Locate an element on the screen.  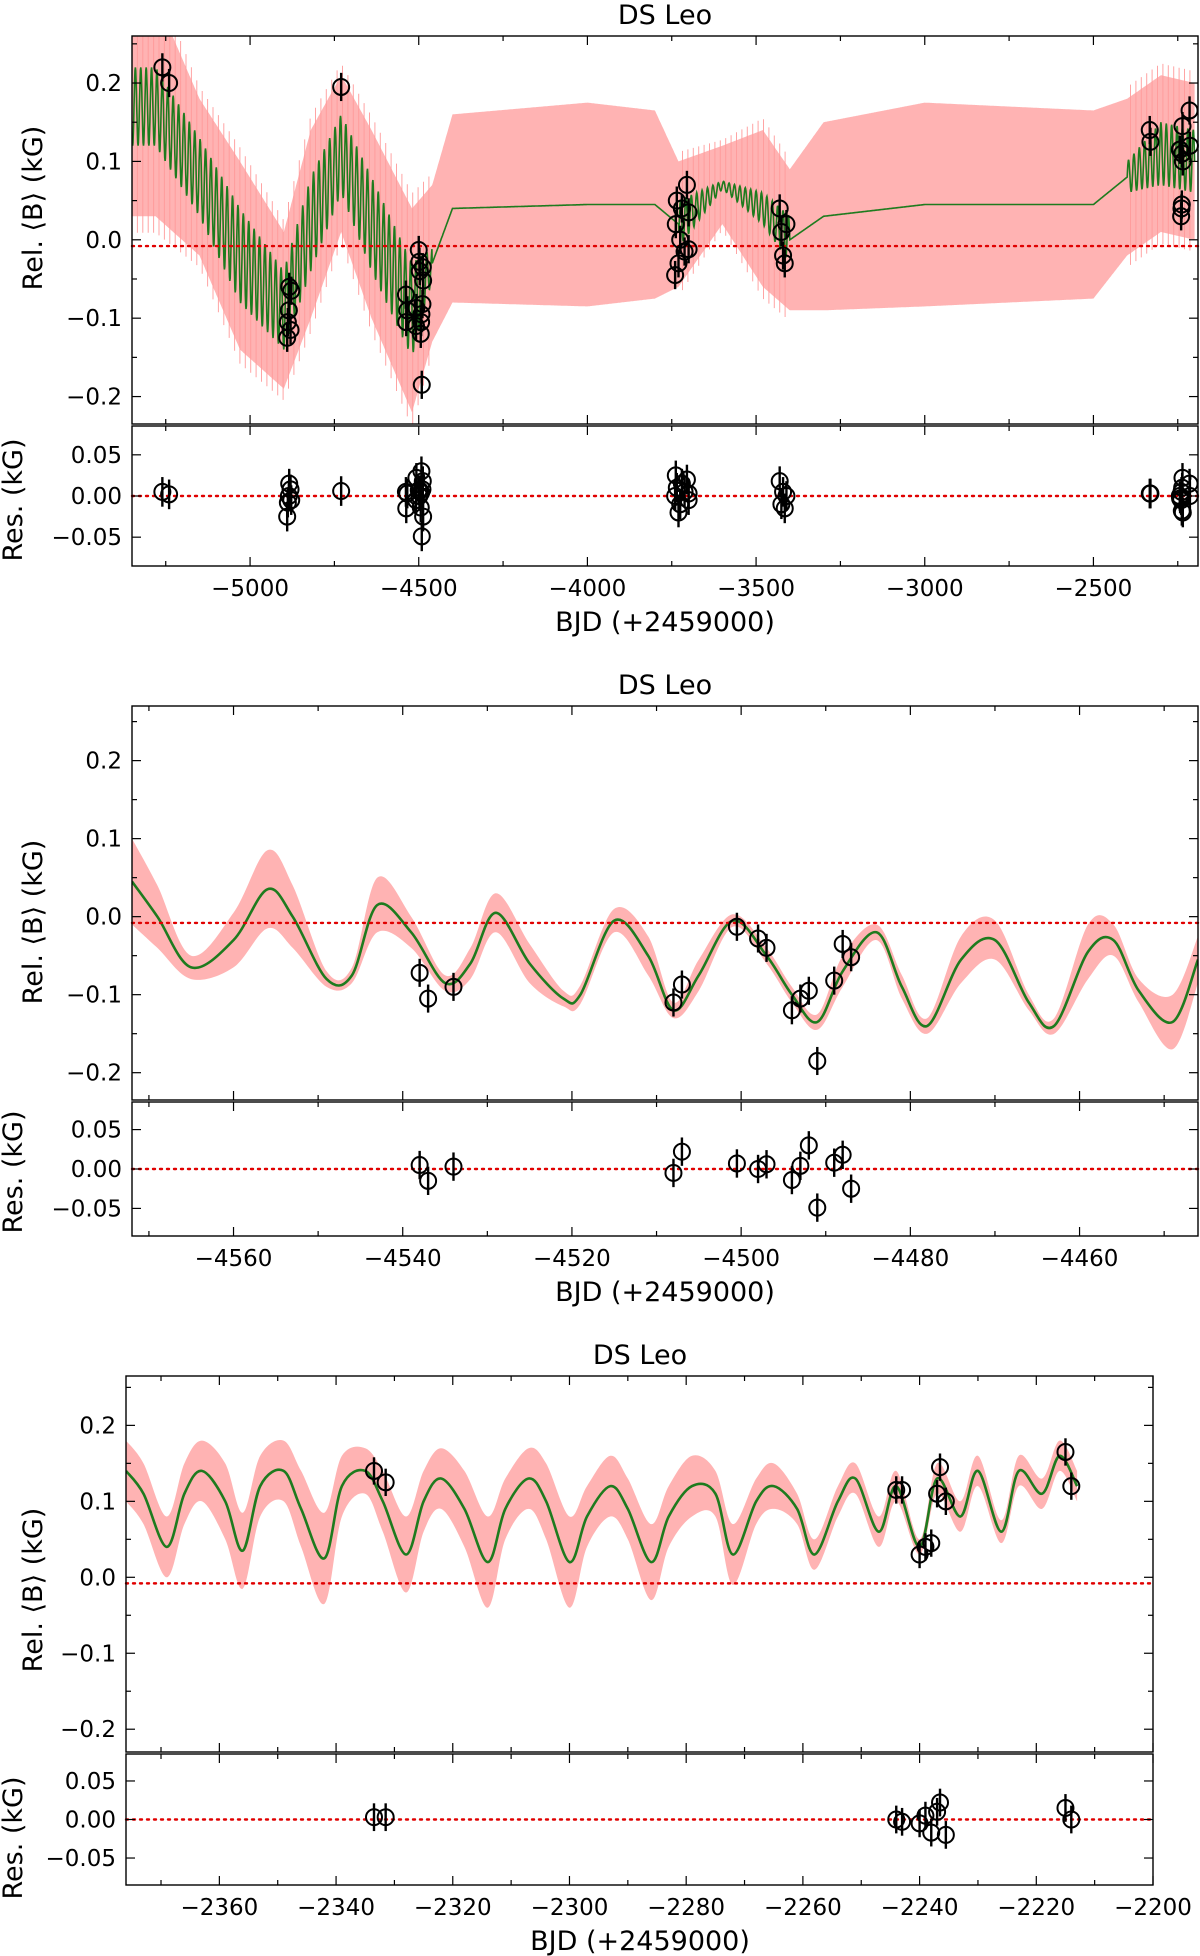
x-tick-label: −4460 is located at coordinates (1080, 1259).